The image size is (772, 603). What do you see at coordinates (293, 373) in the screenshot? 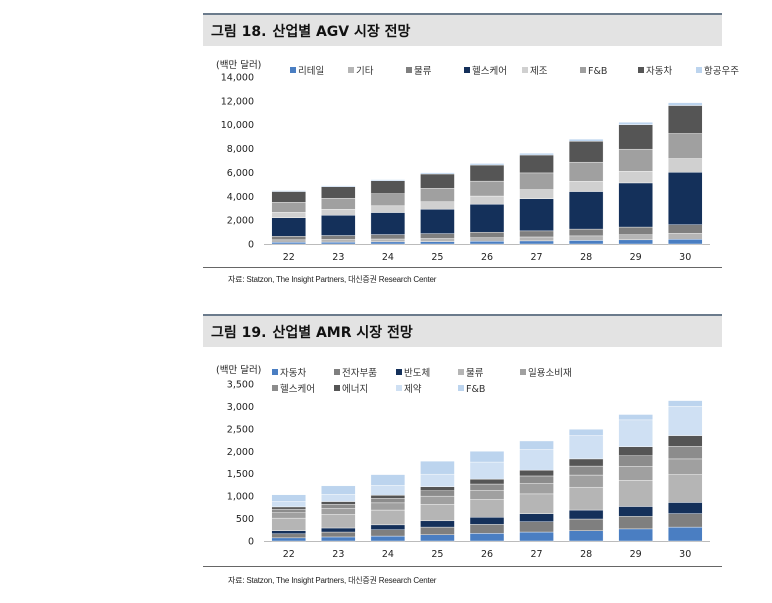
I see `legend-label: 자동차` at bounding box center [293, 373].